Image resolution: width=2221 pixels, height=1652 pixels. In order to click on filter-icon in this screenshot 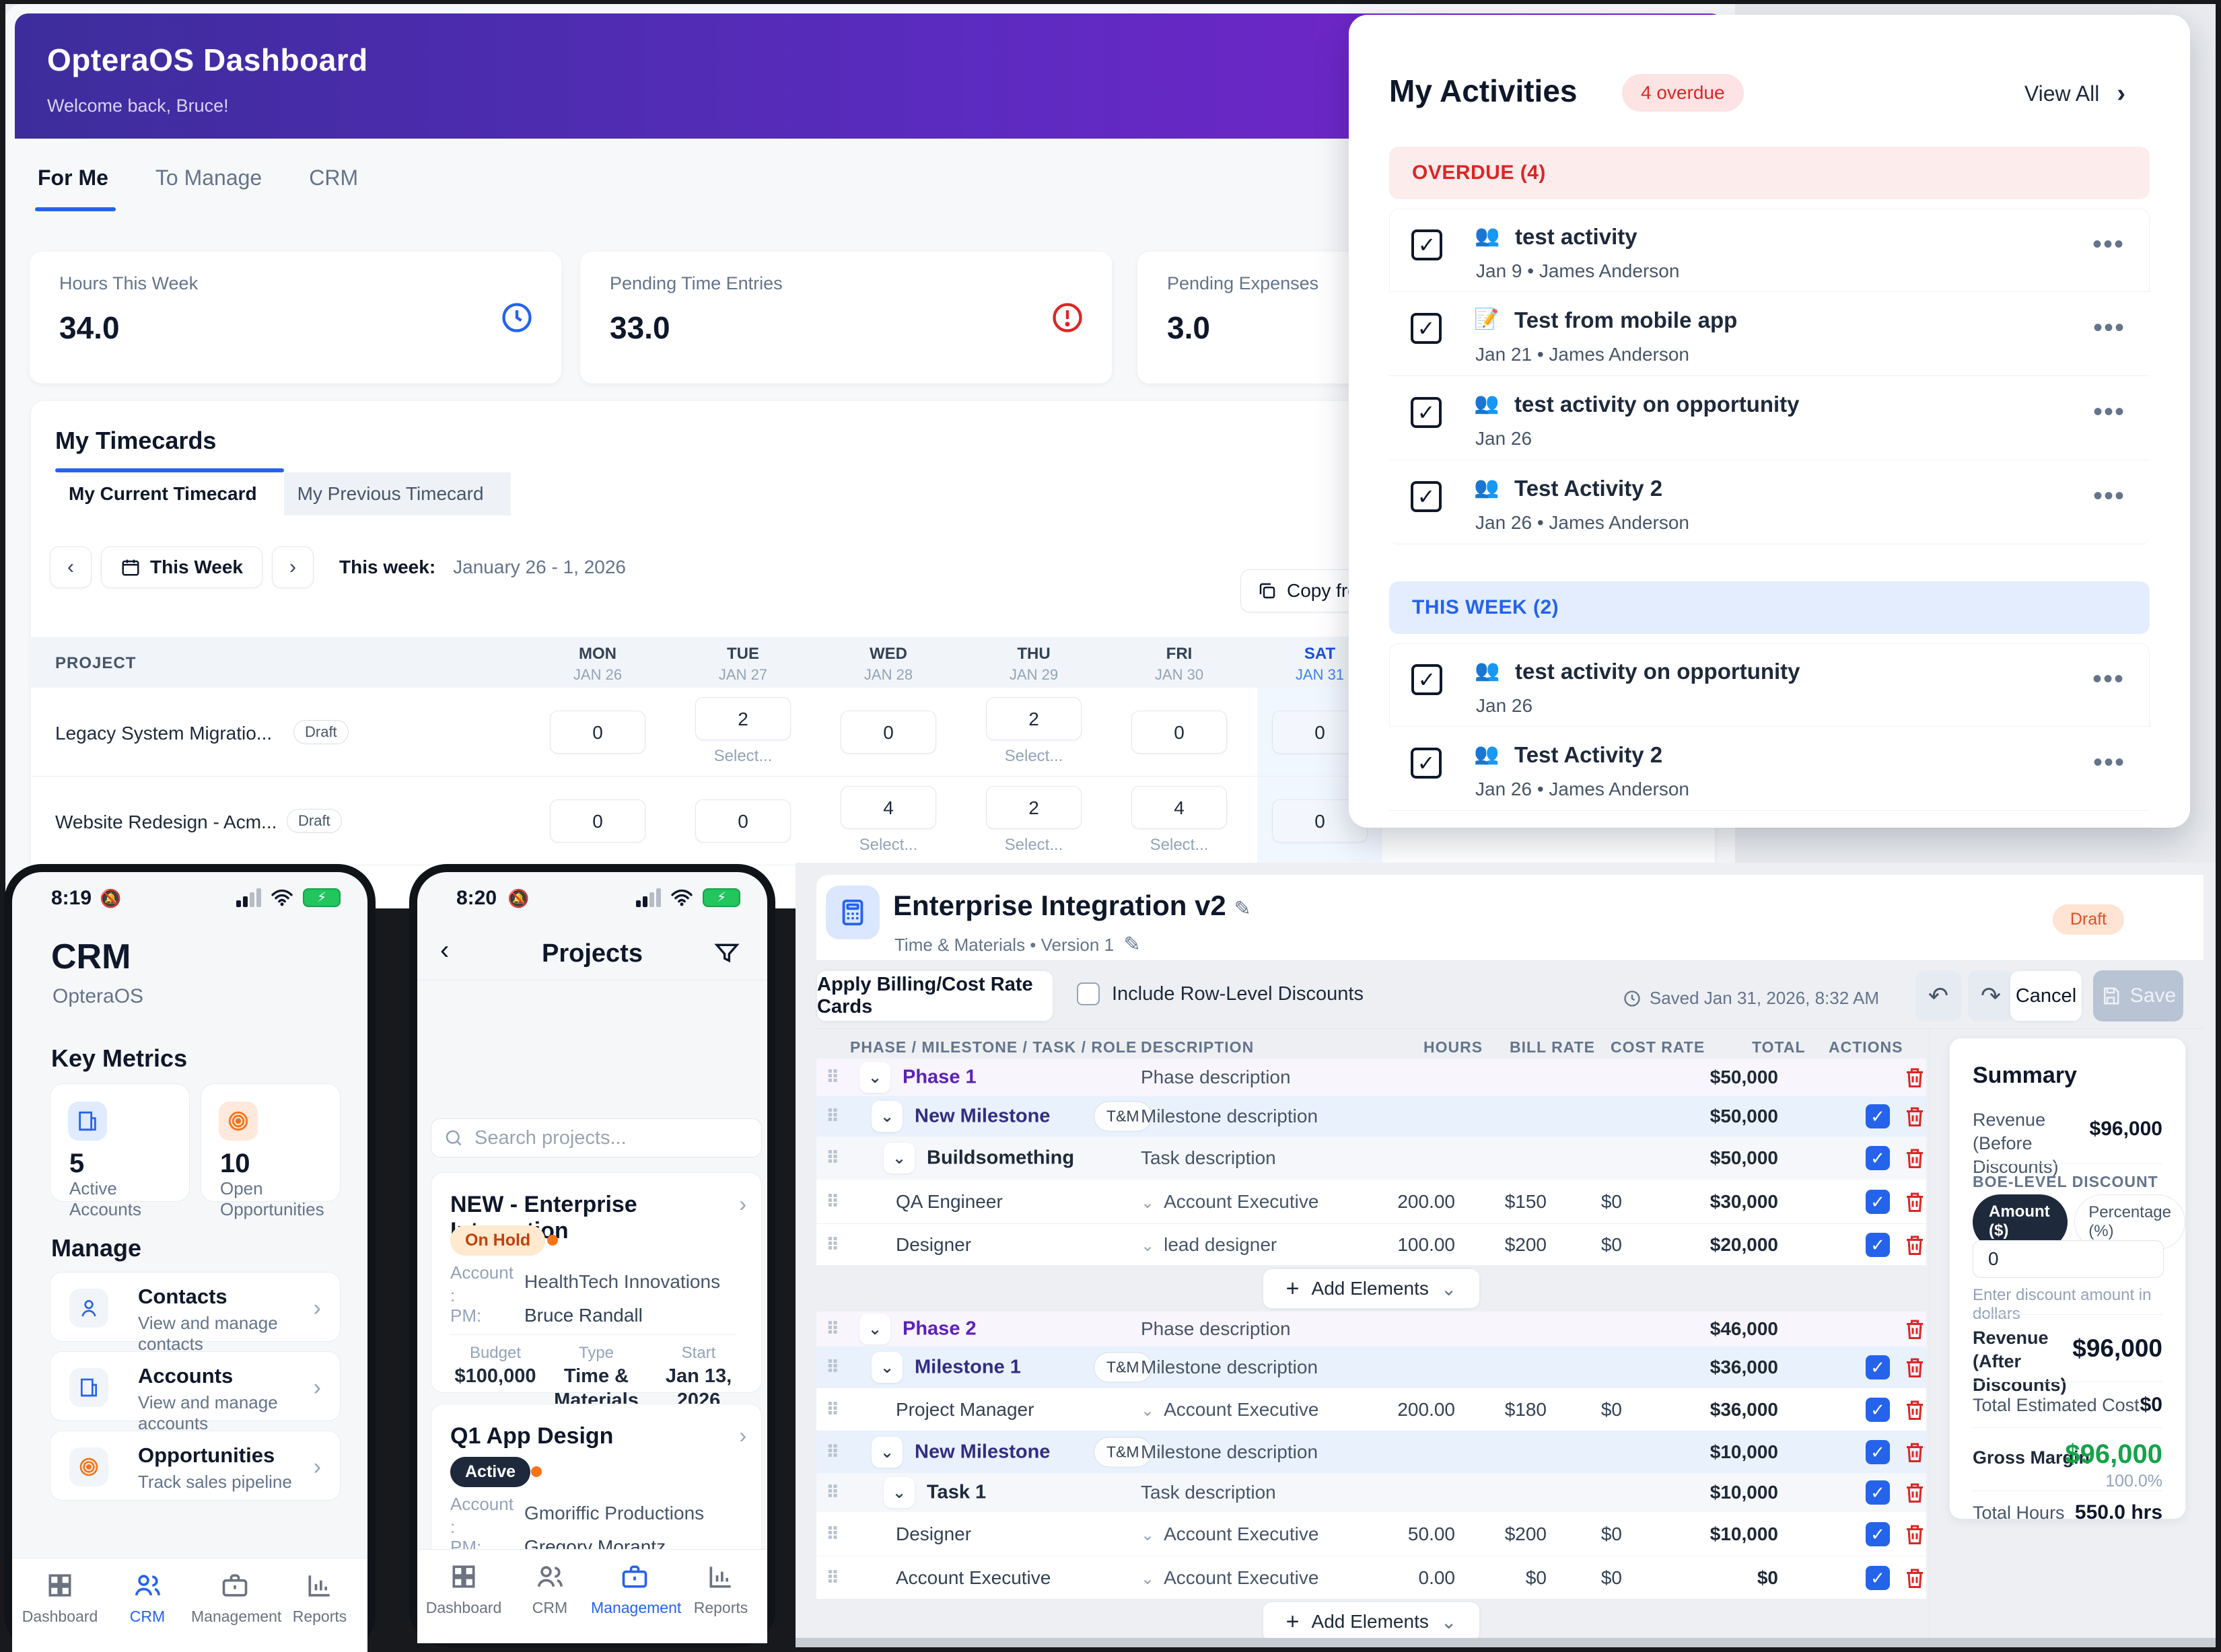, I will do `click(726, 952)`.